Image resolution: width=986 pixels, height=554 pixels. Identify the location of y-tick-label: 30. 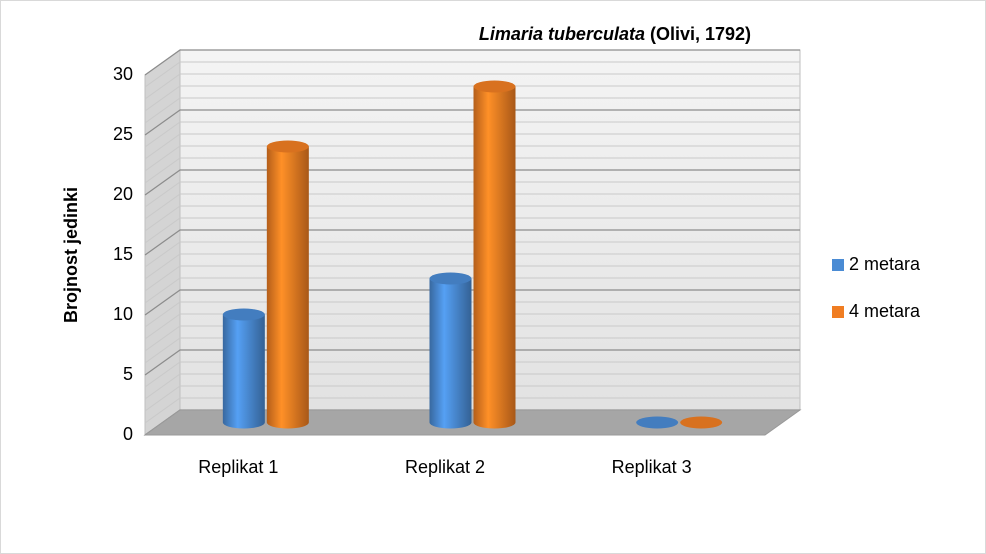
(123, 74).